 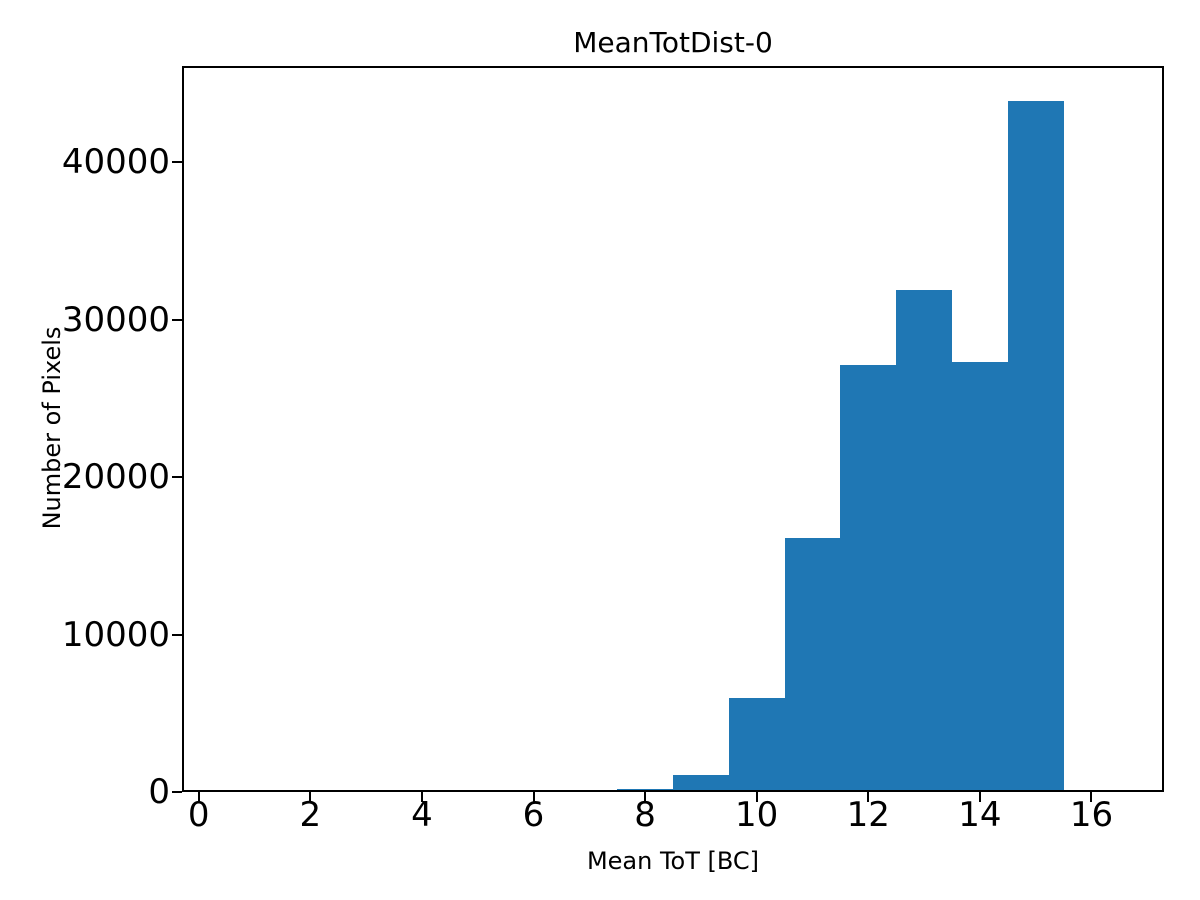 What do you see at coordinates (115, 162) in the screenshot?
I see `y-tick-label: 40000` at bounding box center [115, 162].